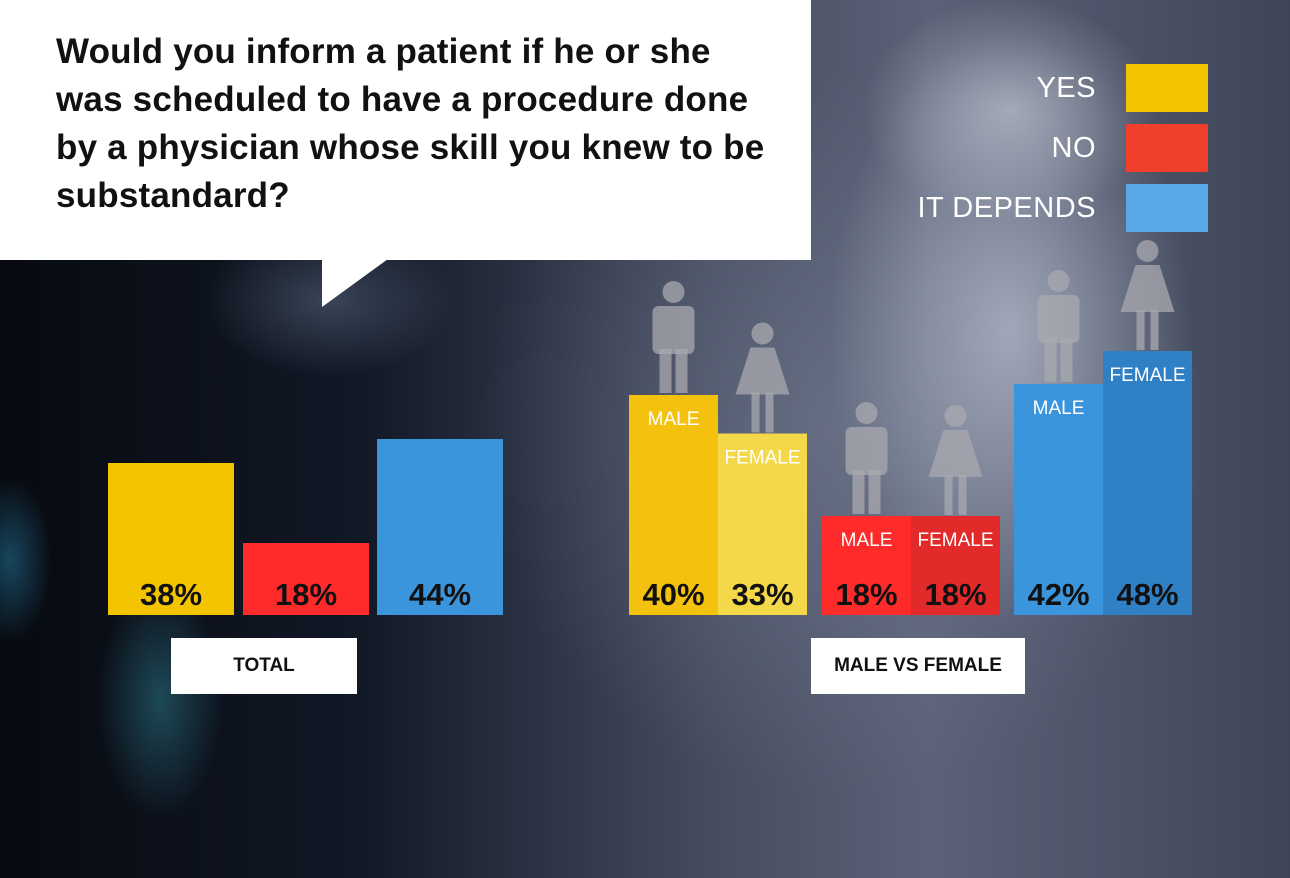 Image resolution: width=1290 pixels, height=878 pixels. Describe the element at coordinates (918, 666) in the screenshot. I see `male-vs-female-group-label: MALE VS FEMALE` at that location.